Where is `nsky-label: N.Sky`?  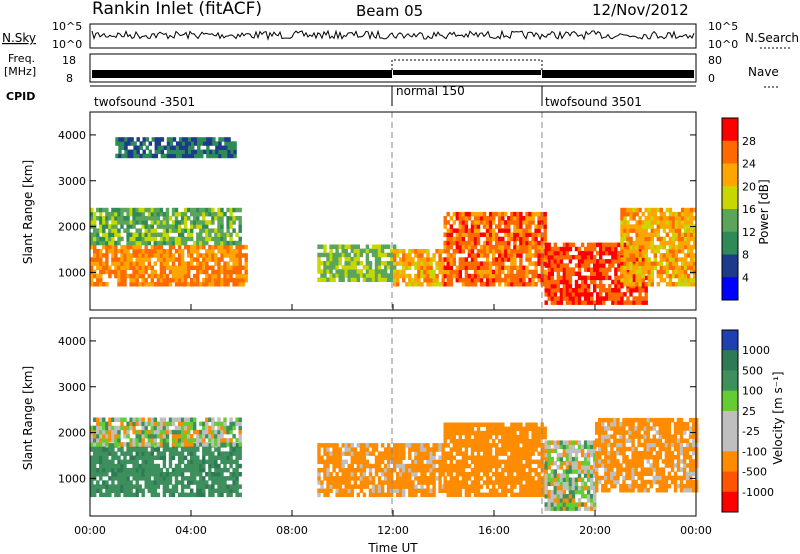 nsky-label: N.Sky is located at coordinates (19, 38).